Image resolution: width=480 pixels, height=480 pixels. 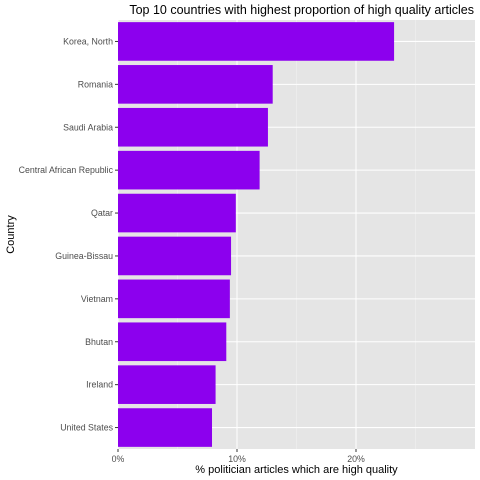 What do you see at coordinates (237, 459) in the screenshot?
I see `x-tick-label: 10%` at bounding box center [237, 459].